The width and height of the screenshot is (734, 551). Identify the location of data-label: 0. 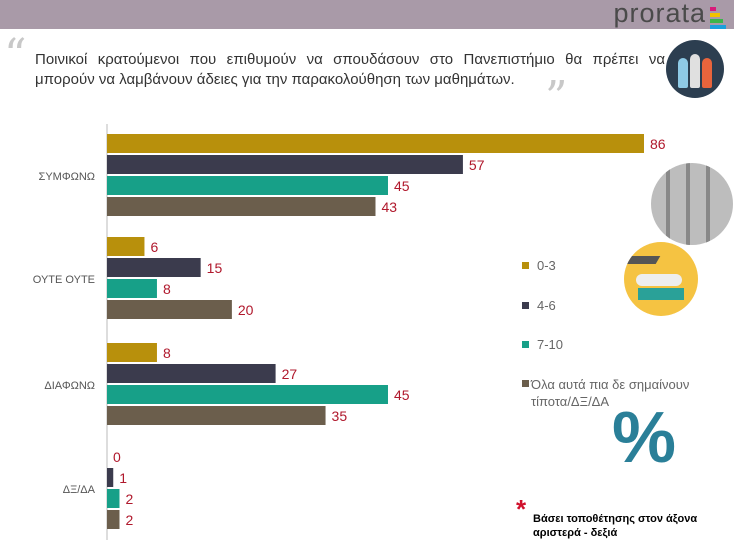
(117, 457).